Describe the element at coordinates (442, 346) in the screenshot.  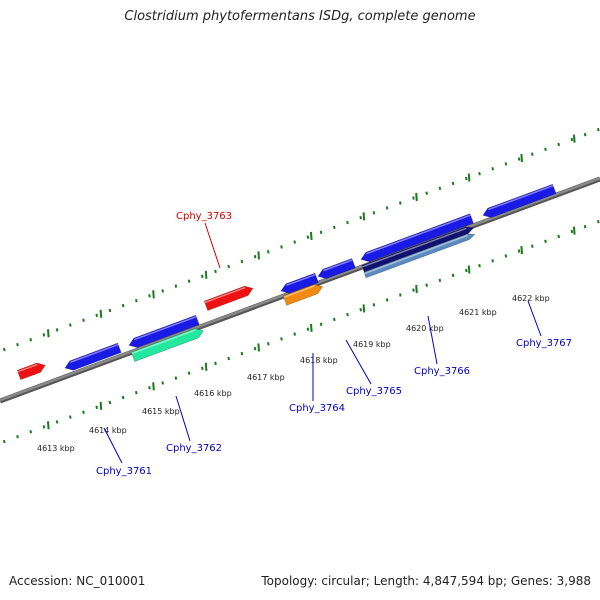
I see `gene-label-cphy3766: Cphy_3766` at that location.